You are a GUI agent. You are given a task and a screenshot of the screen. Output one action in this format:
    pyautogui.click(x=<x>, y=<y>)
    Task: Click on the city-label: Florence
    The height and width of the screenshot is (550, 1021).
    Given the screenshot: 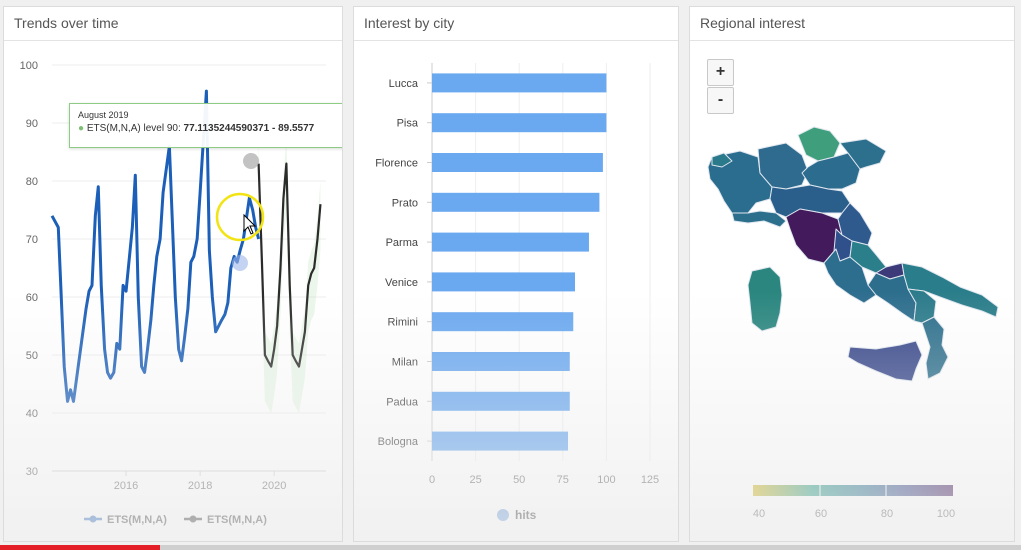 What is the action you would take?
    pyautogui.click(x=396, y=164)
    